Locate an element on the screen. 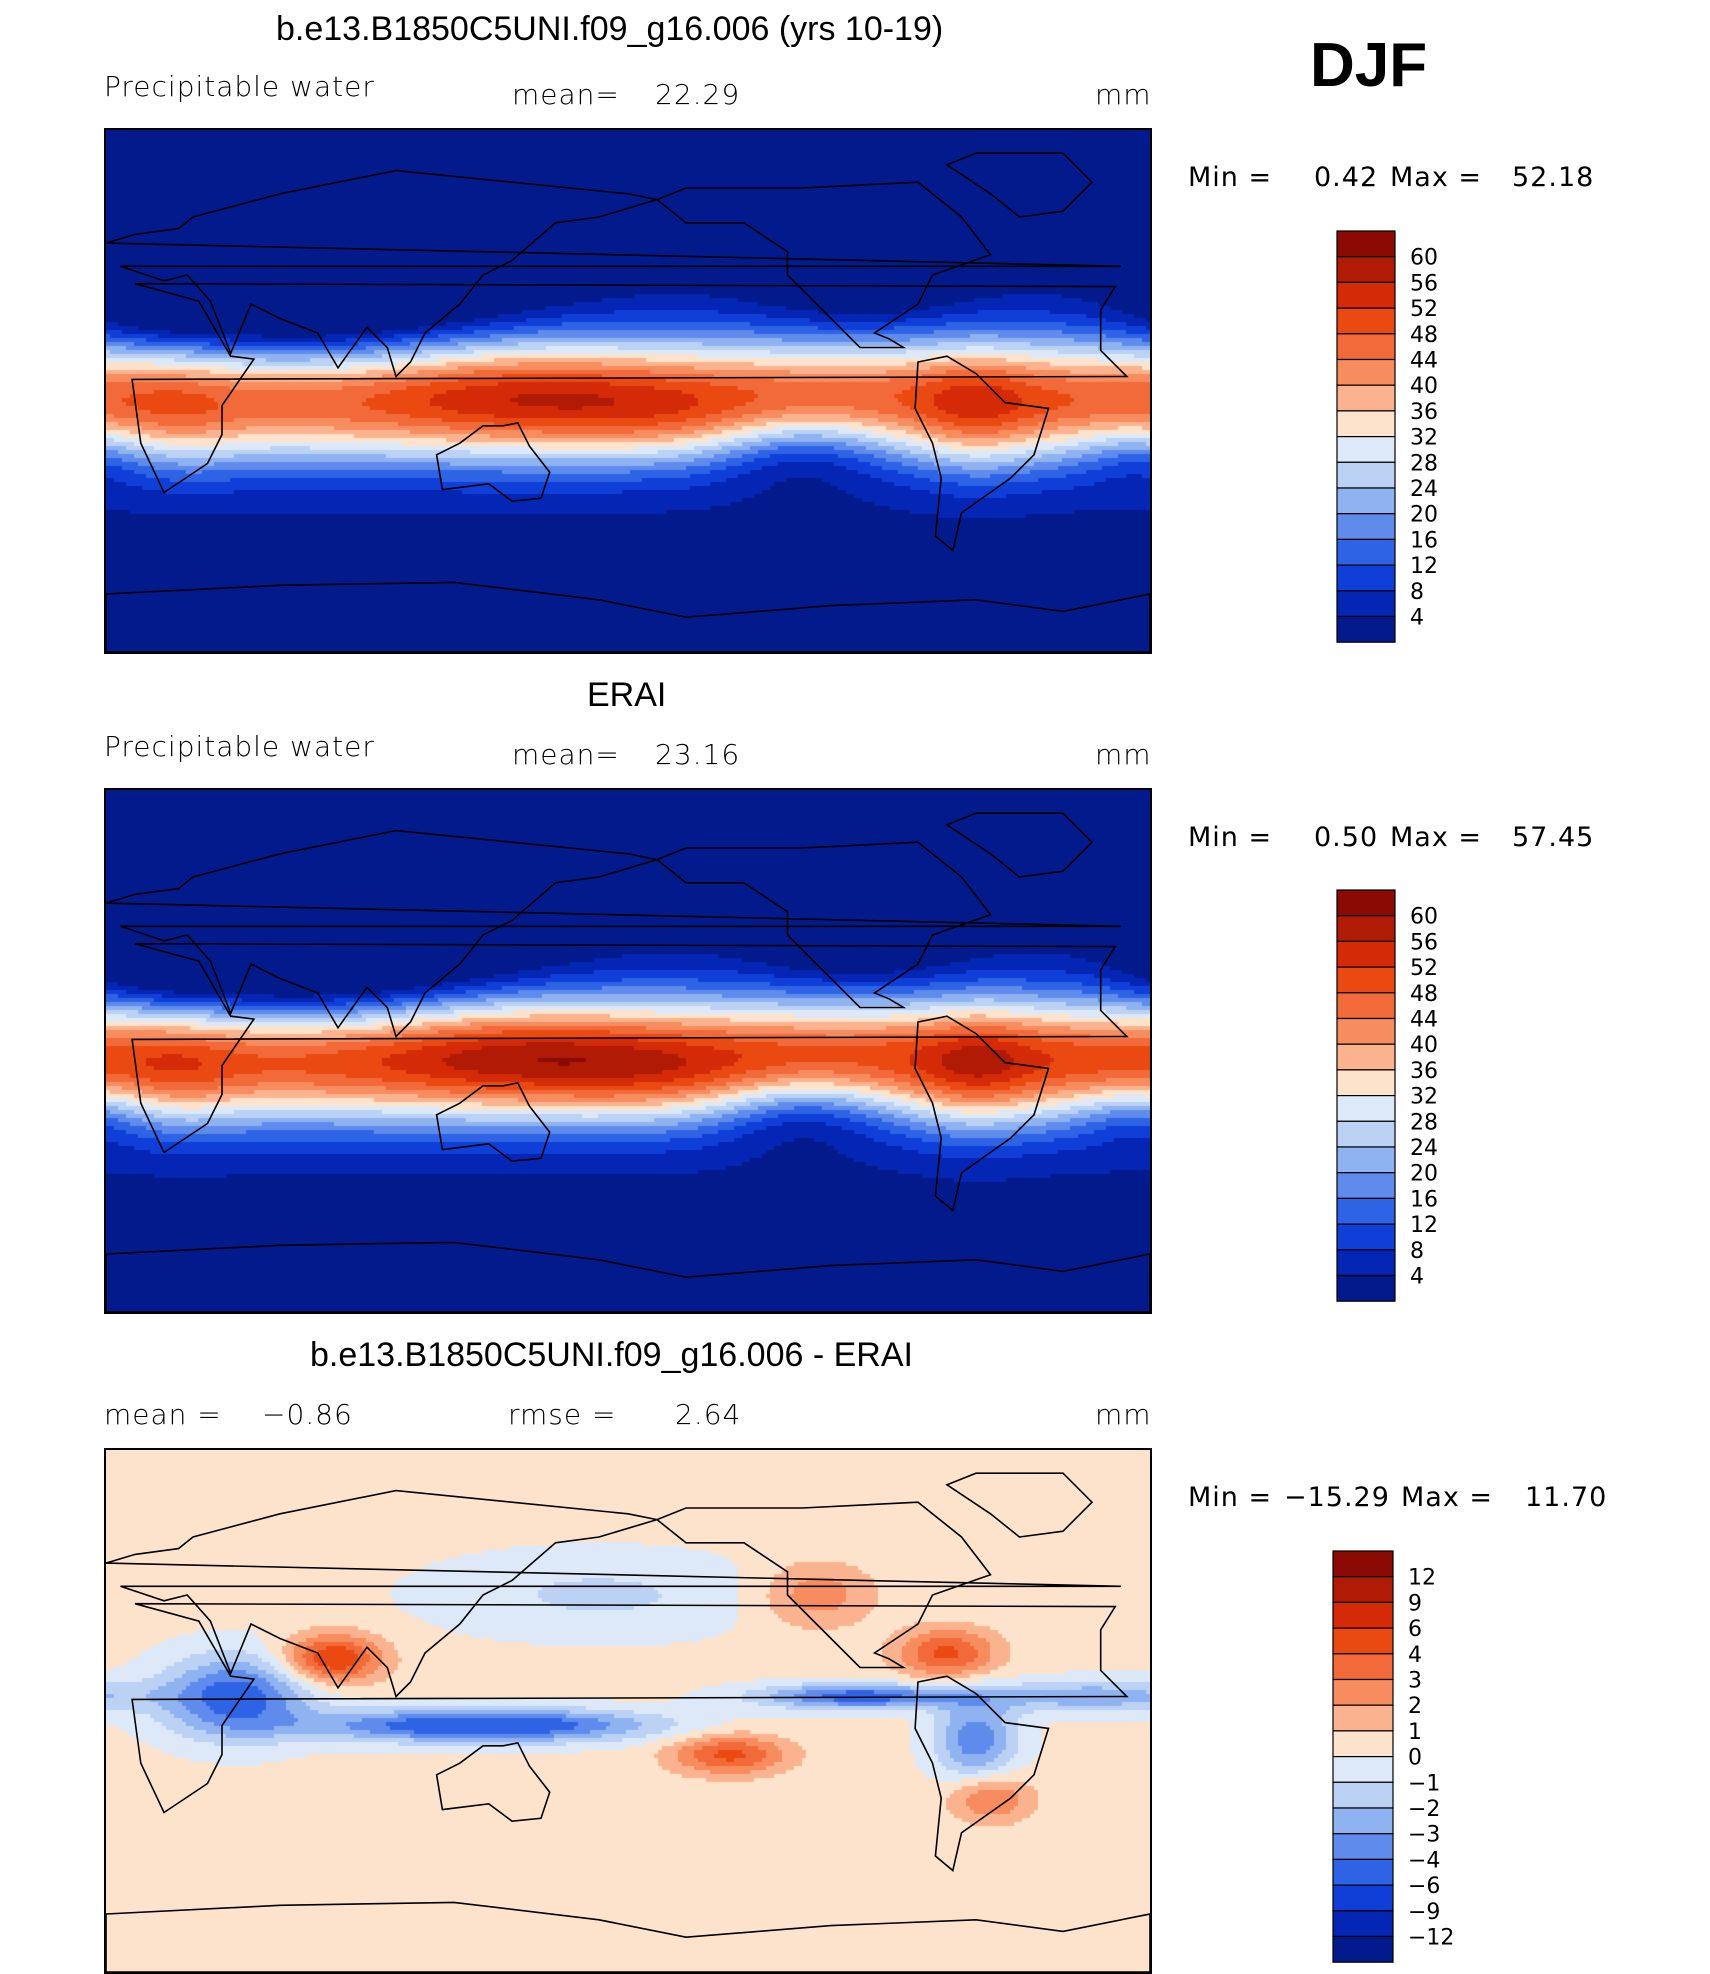 This screenshot has height=1974, width=1710. colorbar-tick-label: 20 is located at coordinates (1424, 1174).